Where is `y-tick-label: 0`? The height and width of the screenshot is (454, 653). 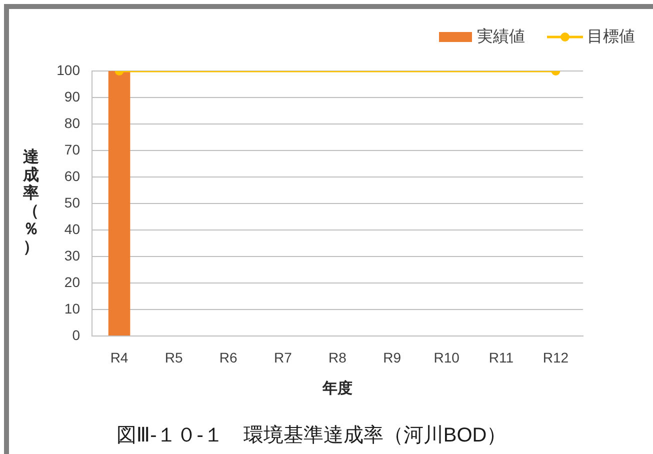
y-tick-label: 0 is located at coordinates (76, 334).